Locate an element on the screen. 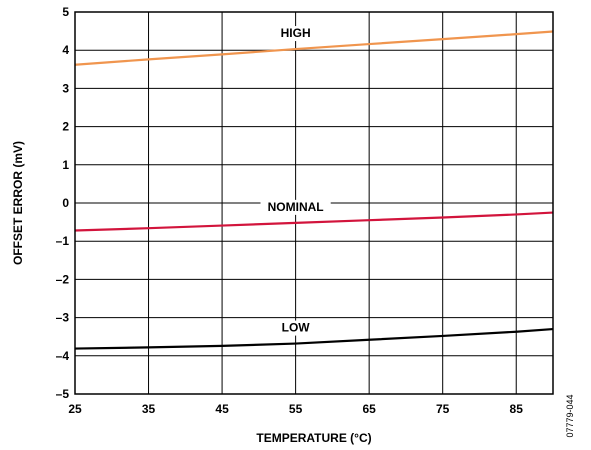 Image resolution: width=591 pixels, height=450 pixels. y-tick-label: 4 is located at coordinates (65, 50).